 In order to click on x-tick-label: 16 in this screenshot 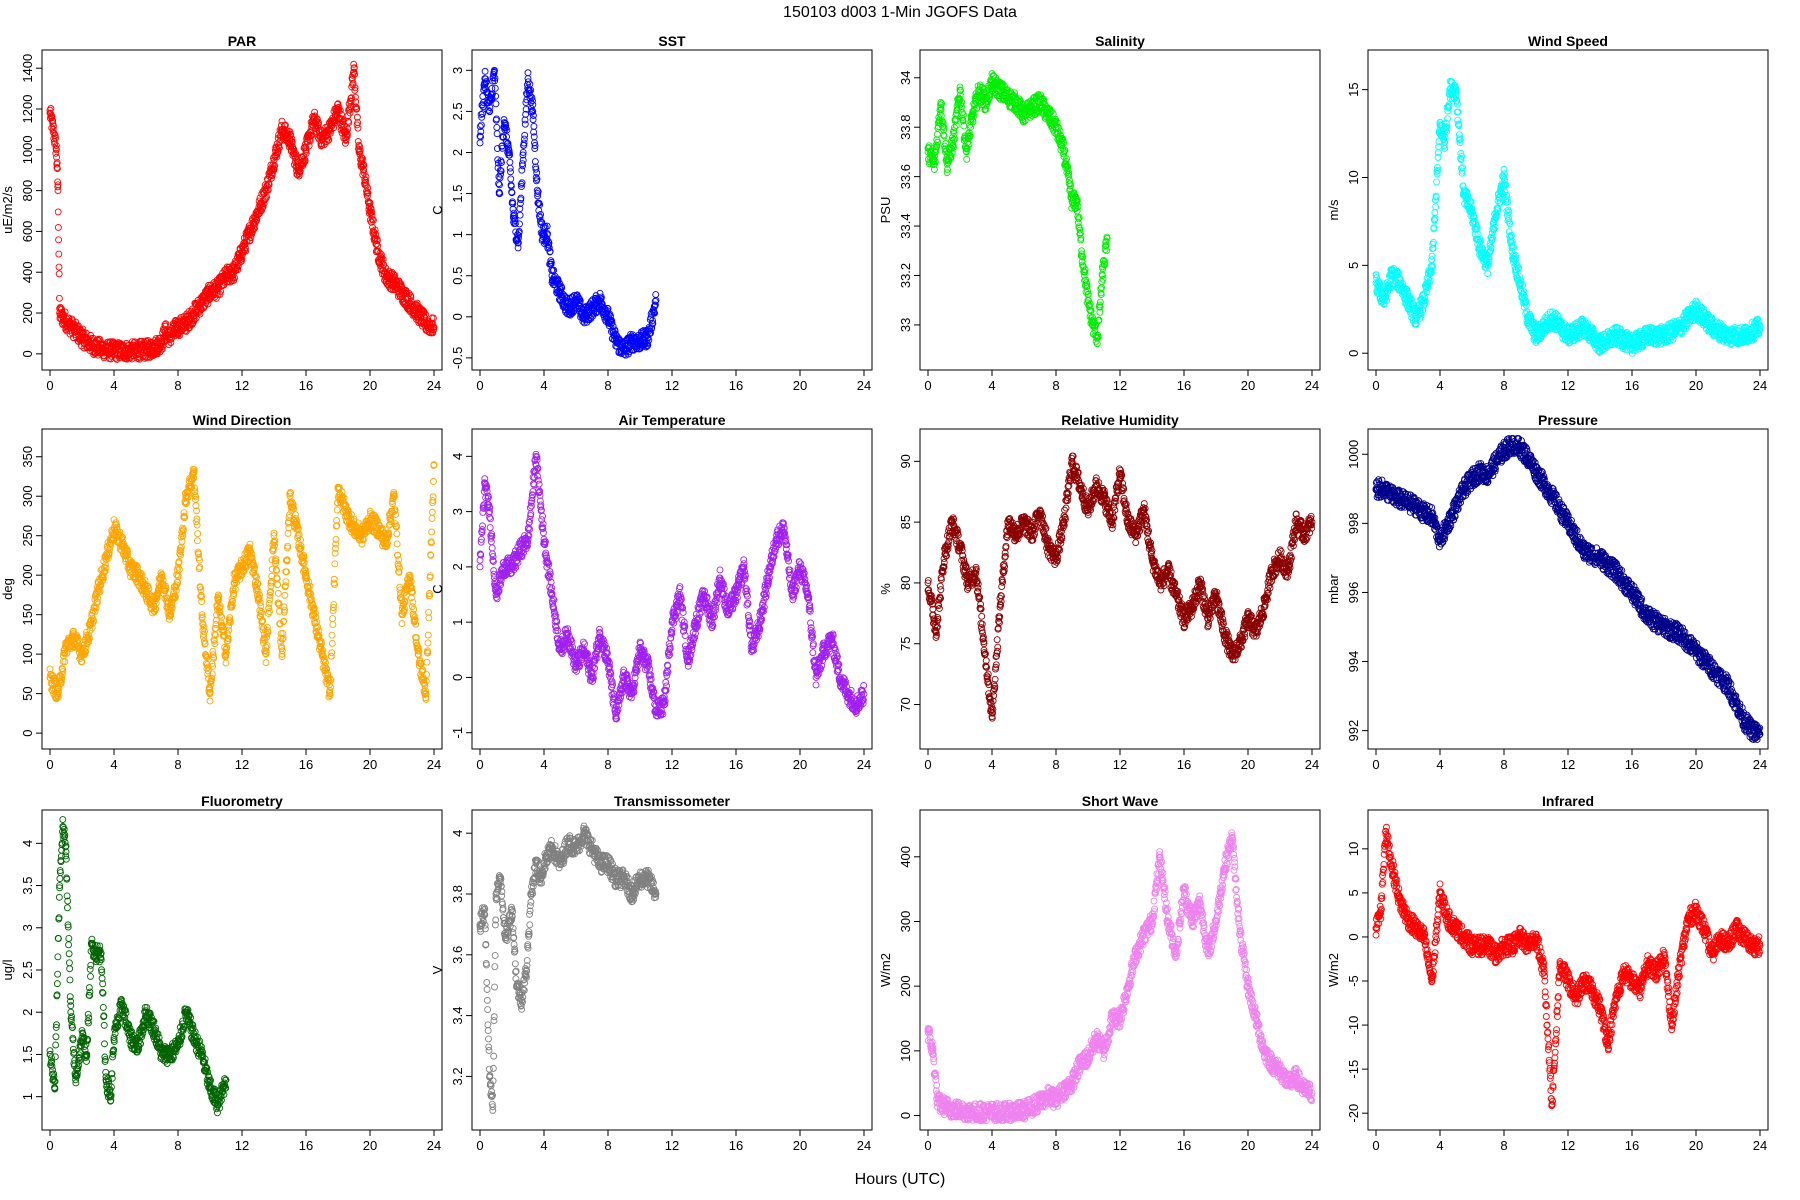, I will do `click(736, 385)`.